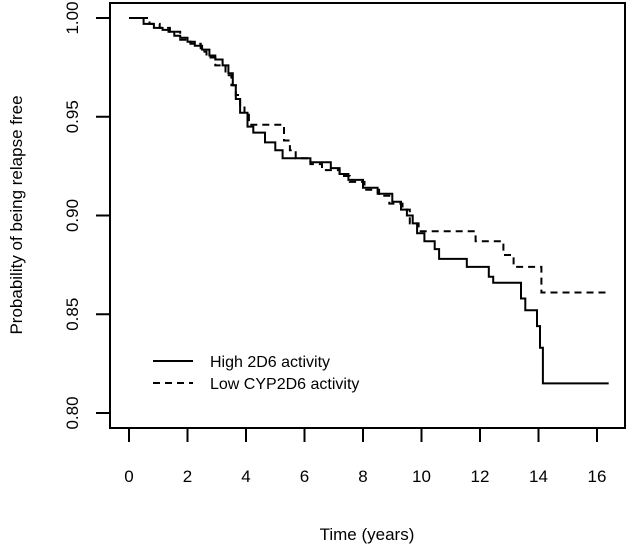 This screenshot has height=548, width=628. Describe the element at coordinates (304, 476) in the screenshot. I see `x-tick-label: 6` at that location.